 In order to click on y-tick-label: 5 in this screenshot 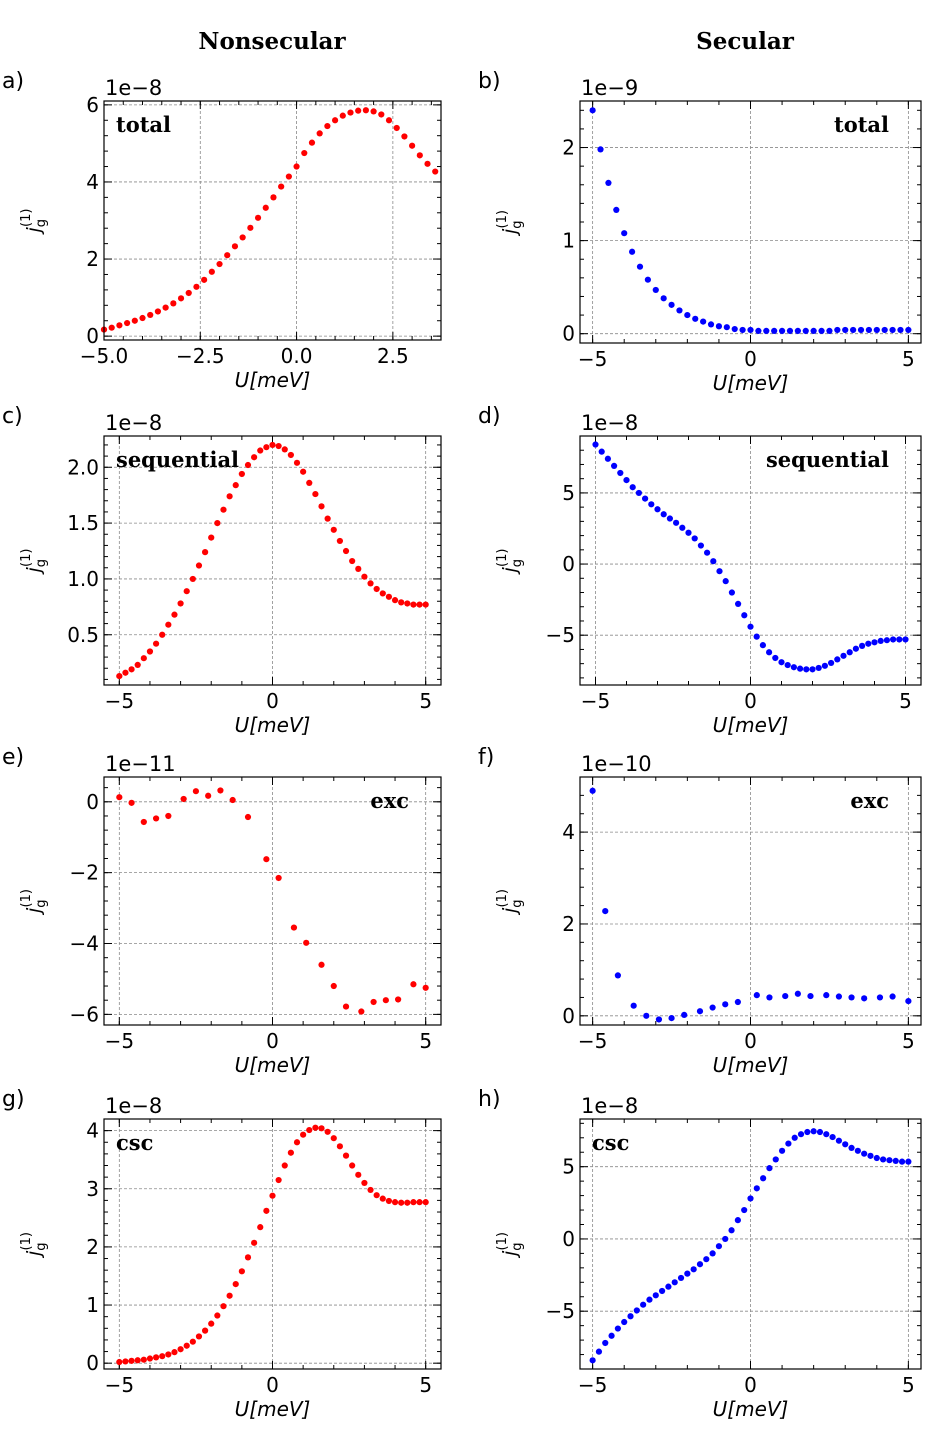, I will do `click(568, 493)`.